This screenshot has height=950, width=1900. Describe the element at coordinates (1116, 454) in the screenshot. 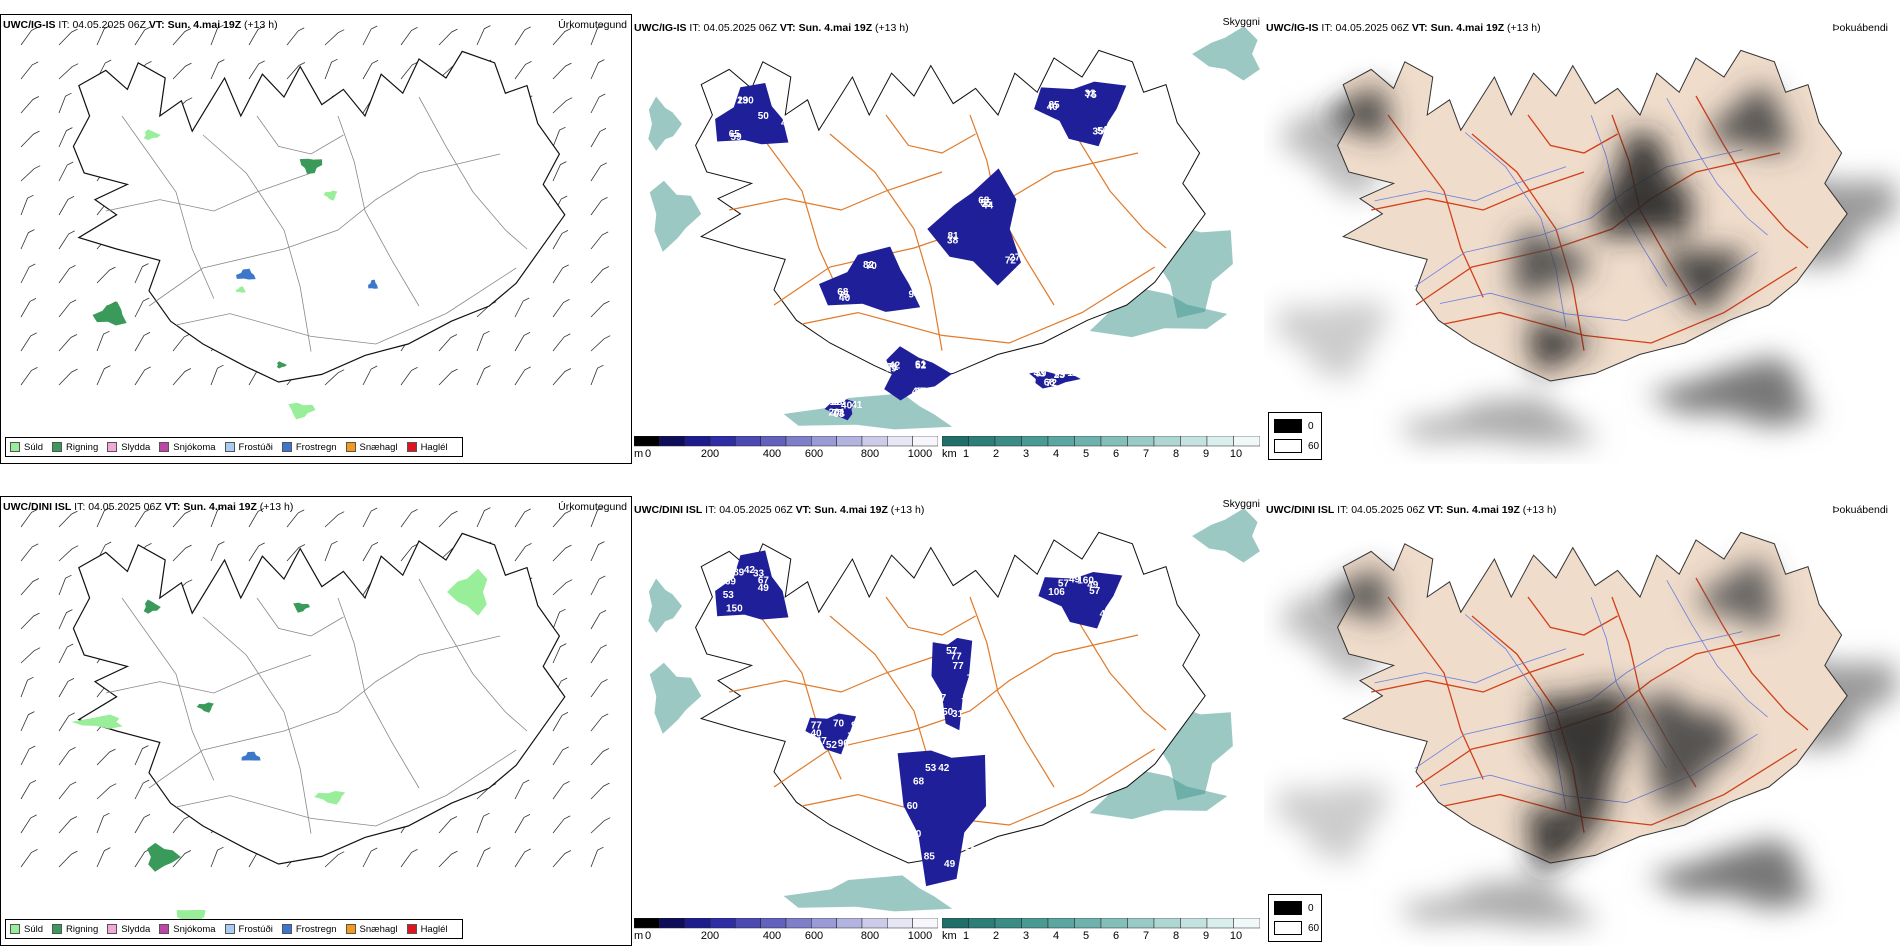

I see `colorbar-tick: 6` at that location.